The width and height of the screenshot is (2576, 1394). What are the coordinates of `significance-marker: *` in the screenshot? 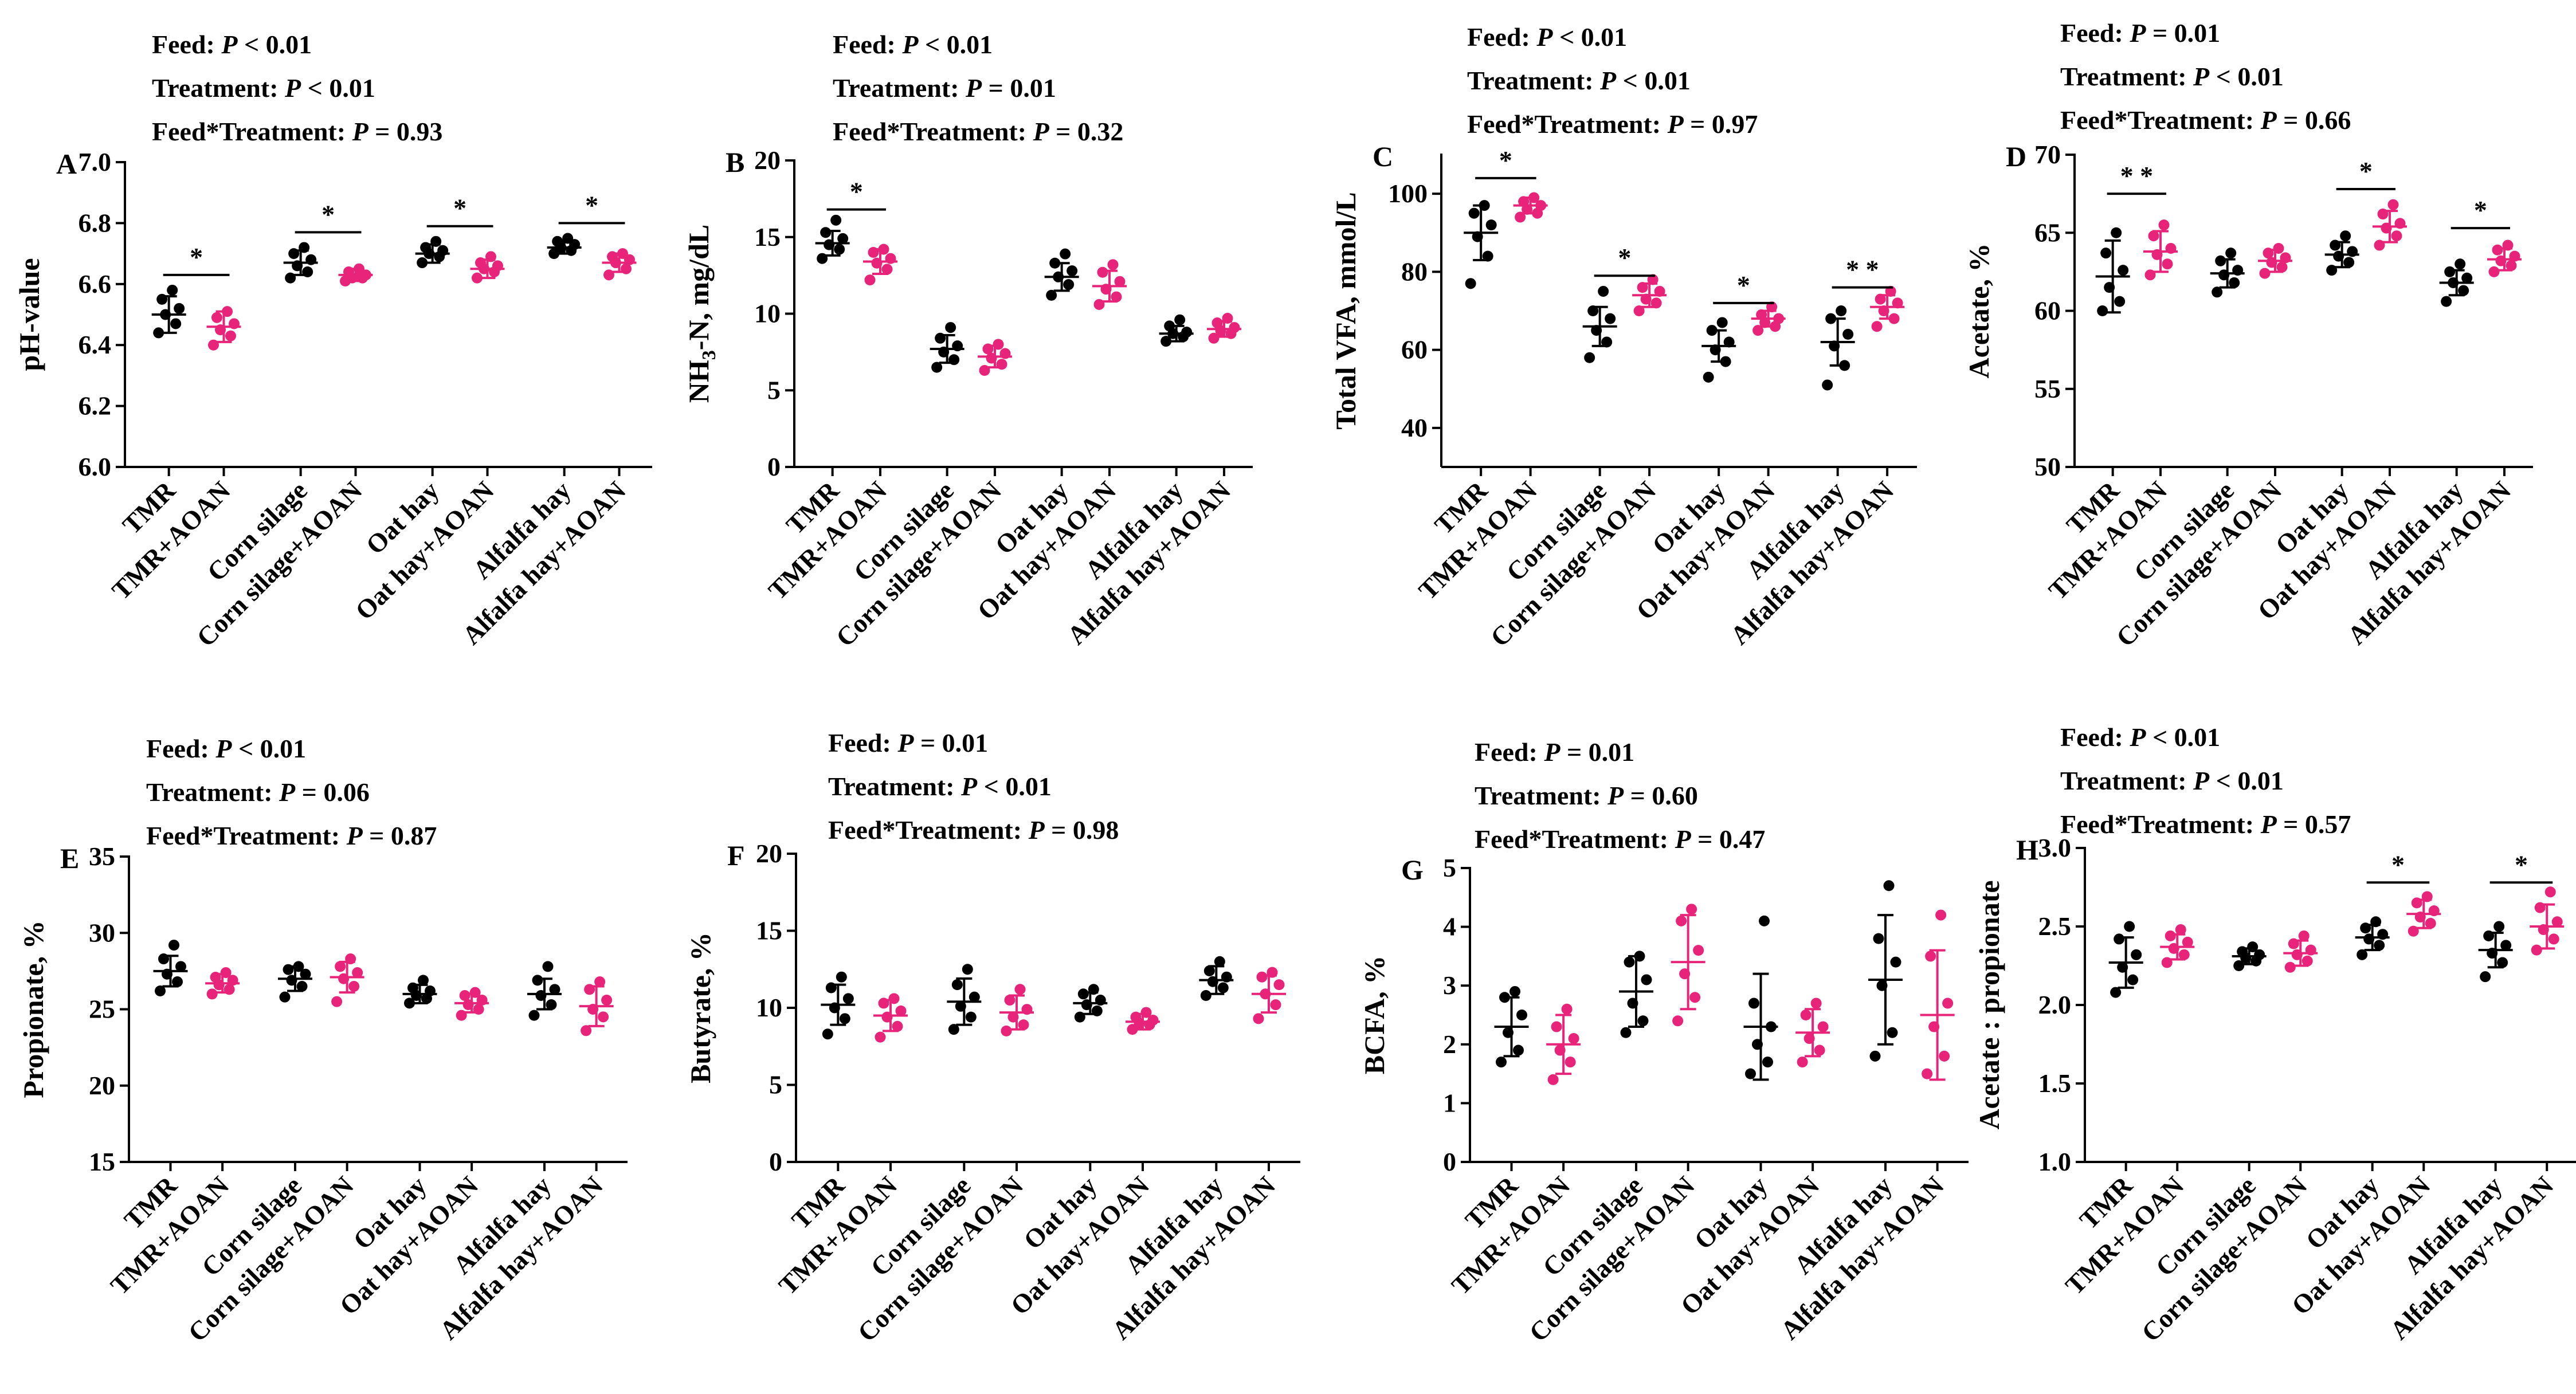 It's located at (1743, 285).